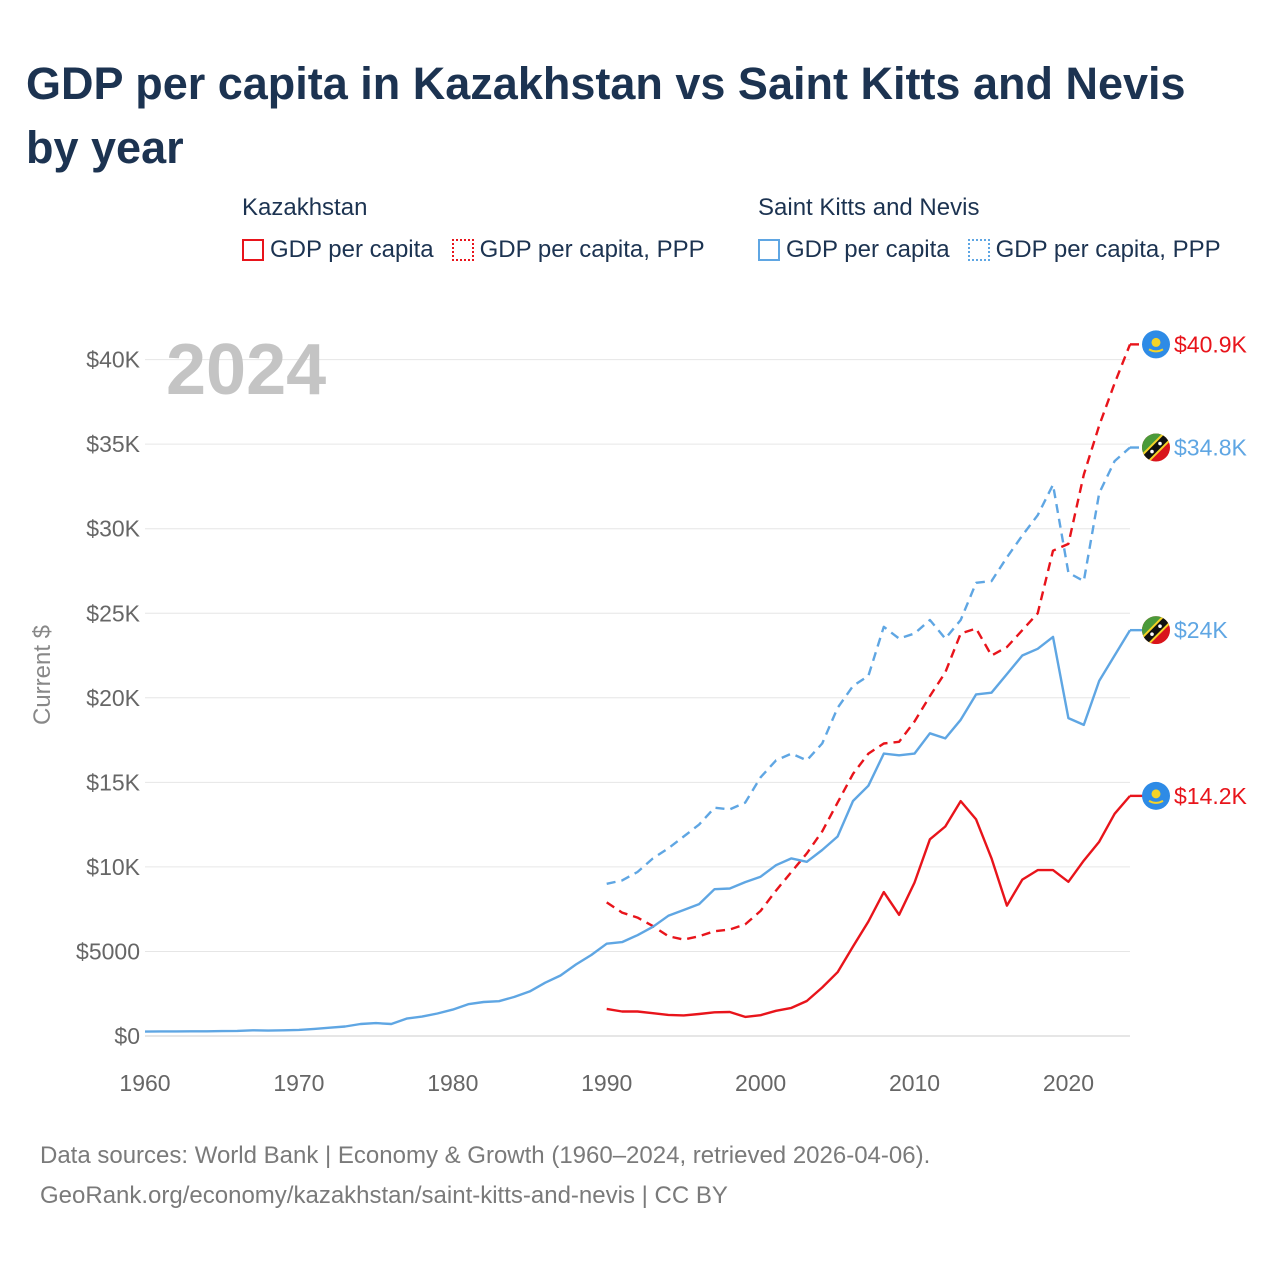  What do you see at coordinates (113, 867) in the screenshot?
I see `y-tick-label: $10K` at bounding box center [113, 867].